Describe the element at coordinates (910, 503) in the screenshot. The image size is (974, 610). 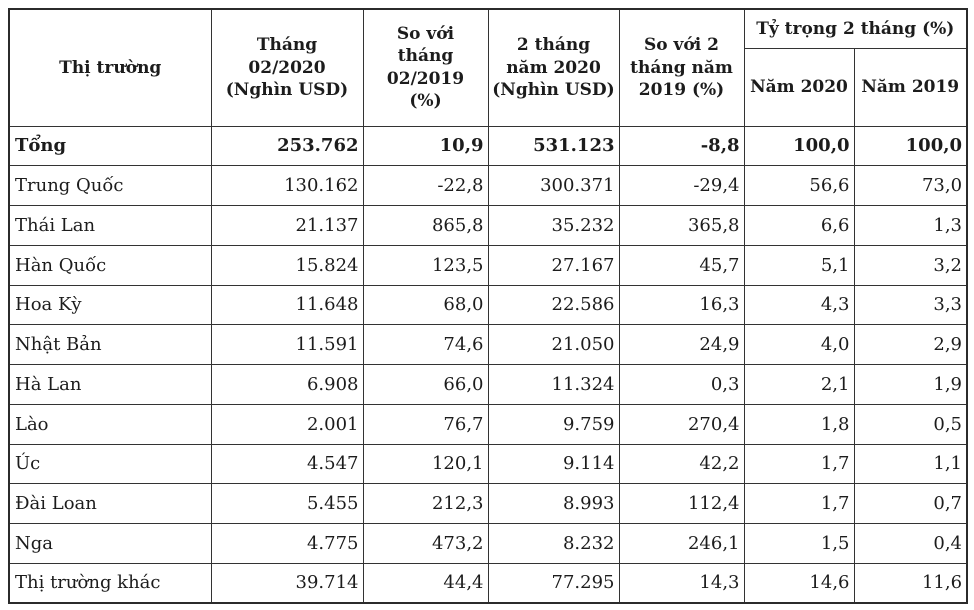
I see `value-cell-share-2019: 0,7` at that location.